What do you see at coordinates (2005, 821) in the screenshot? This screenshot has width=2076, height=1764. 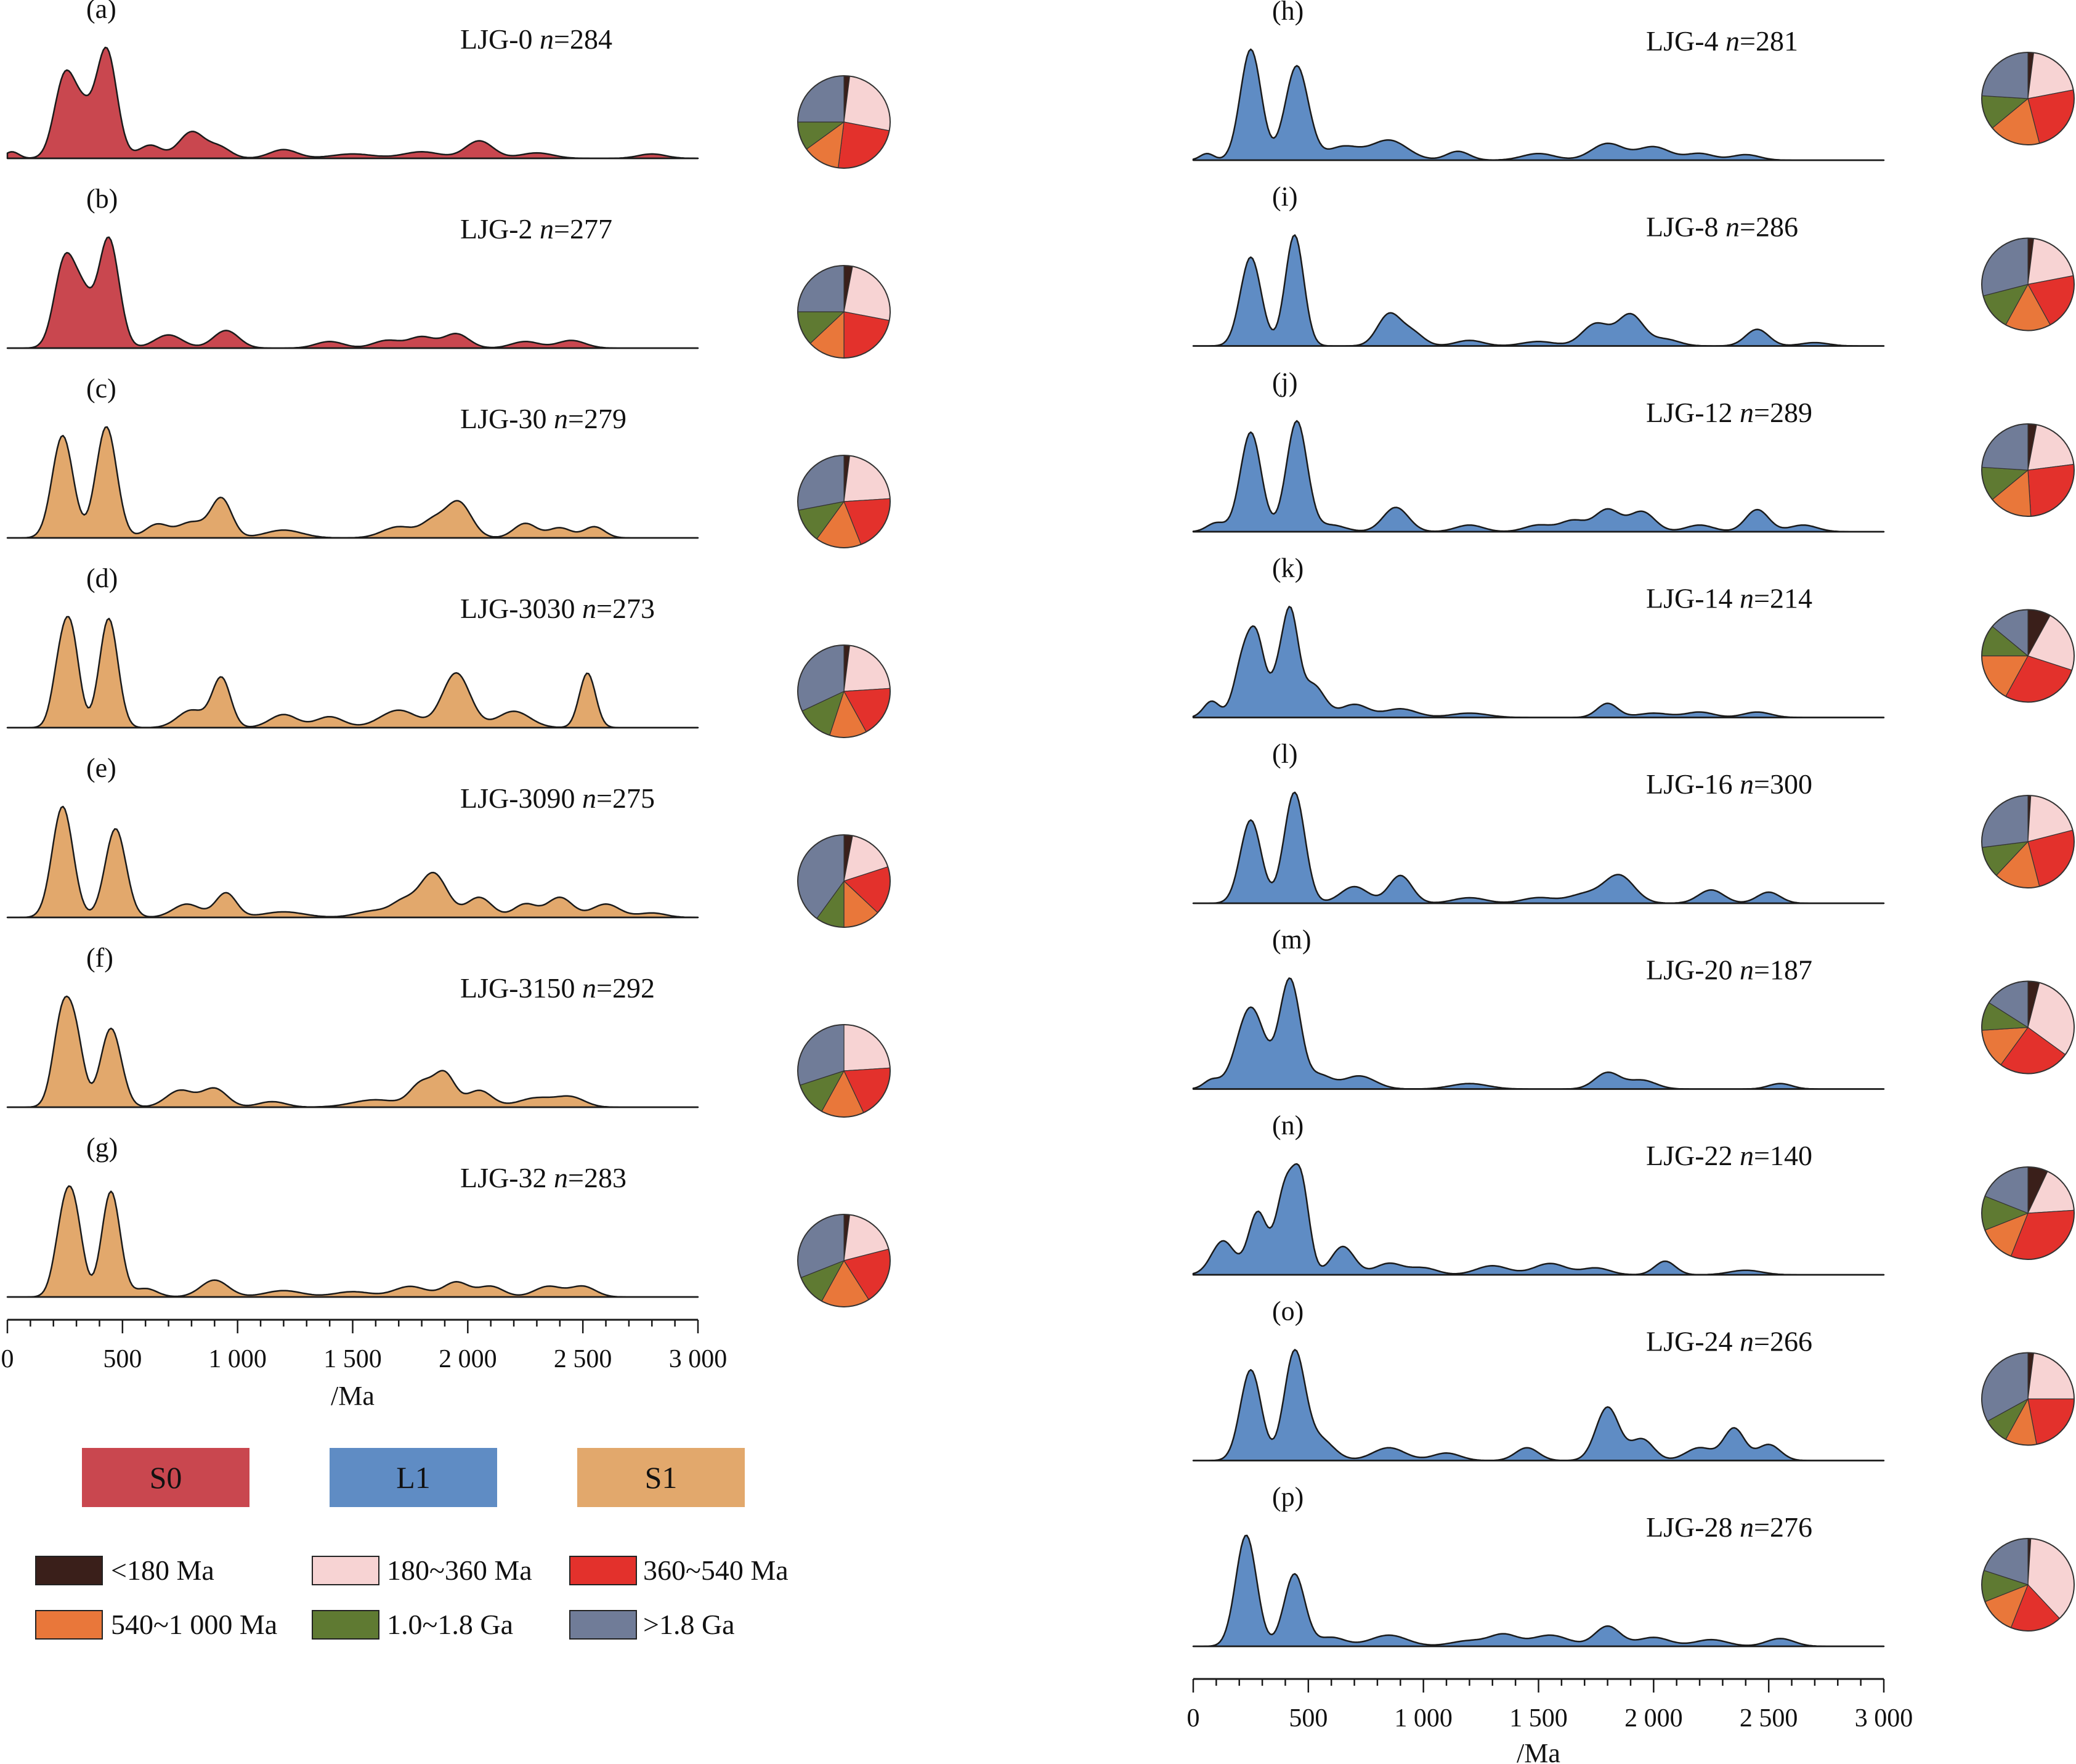 I see `pie-slice-l-gt1800` at bounding box center [2005, 821].